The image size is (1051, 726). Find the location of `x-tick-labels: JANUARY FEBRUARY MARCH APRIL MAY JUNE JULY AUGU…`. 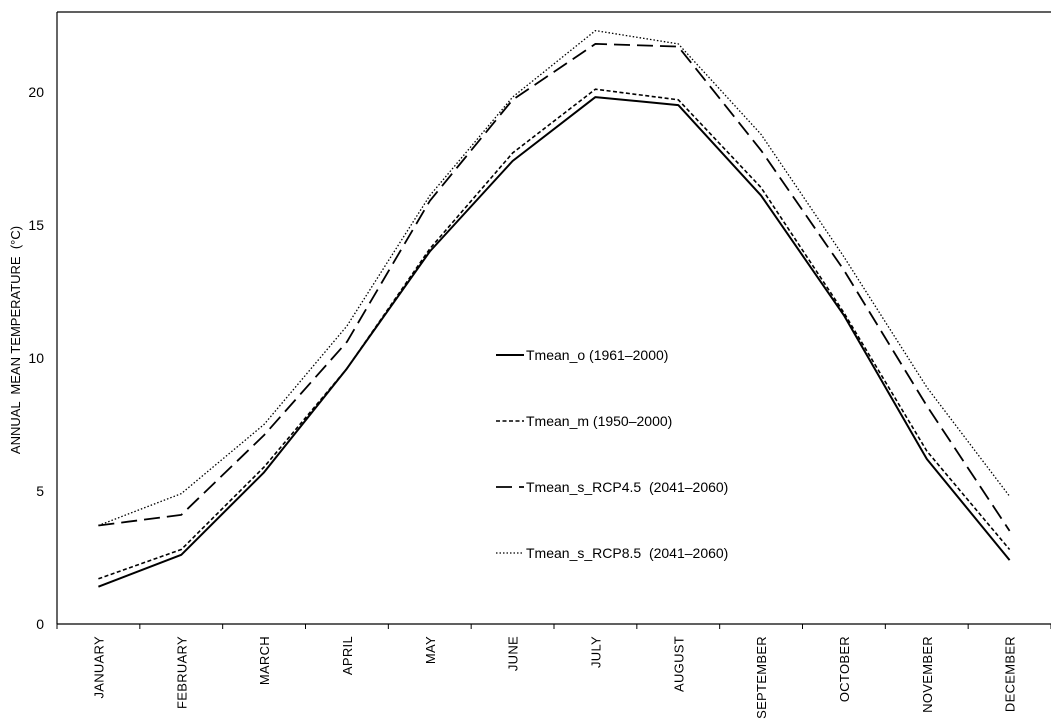

x-tick-labels: JANUARY FEBRUARY MARCH APRIL MAY JUNE JULY AUGU… is located at coordinates (553, 671).